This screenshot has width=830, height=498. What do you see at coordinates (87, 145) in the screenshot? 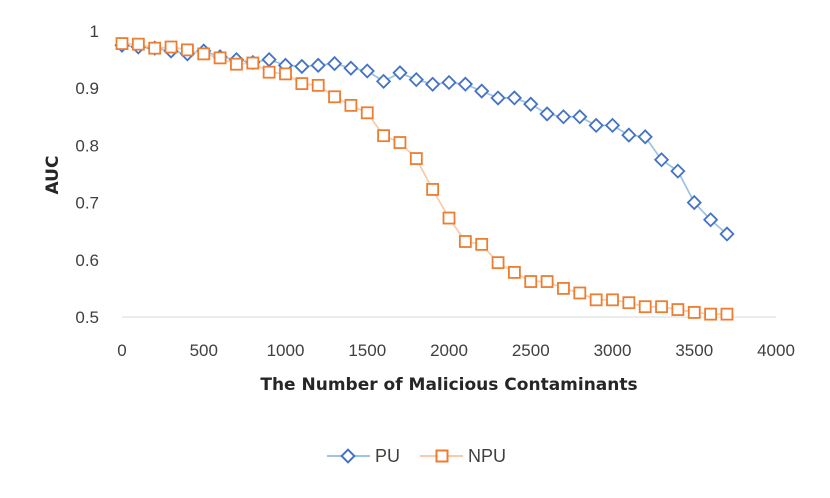
I see `y-tick-label: 0.8` at bounding box center [87, 145].